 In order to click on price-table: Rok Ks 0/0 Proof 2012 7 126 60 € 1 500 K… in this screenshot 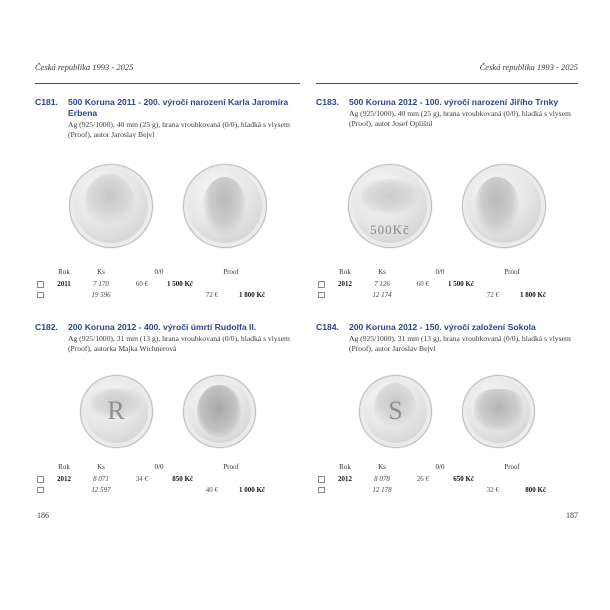, I will do `click(448, 283)`.